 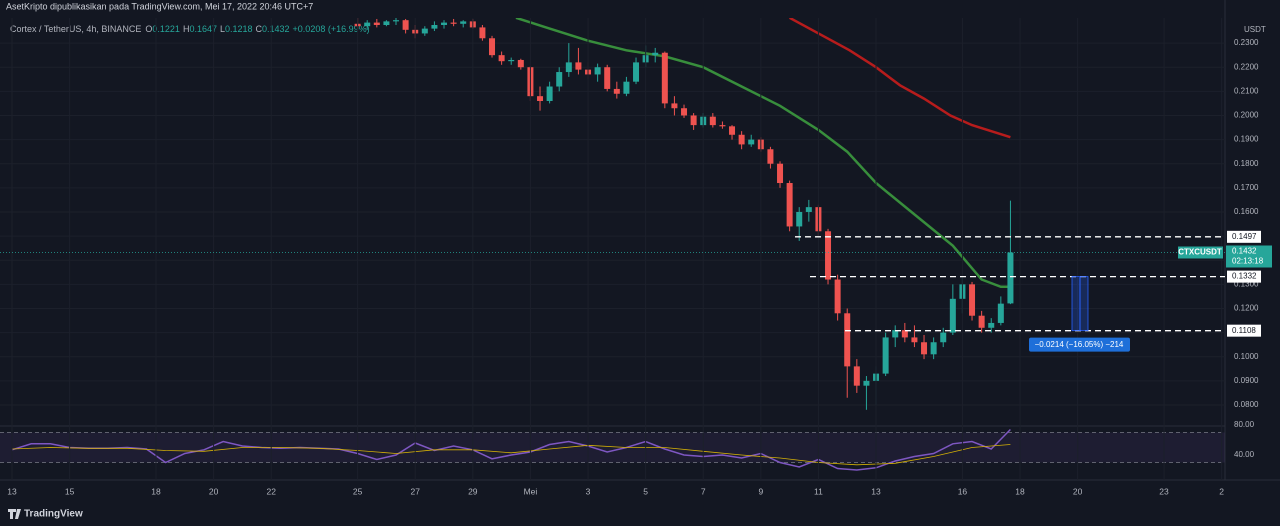 I want to click on rsi-pane, so click(x=612, y=449).